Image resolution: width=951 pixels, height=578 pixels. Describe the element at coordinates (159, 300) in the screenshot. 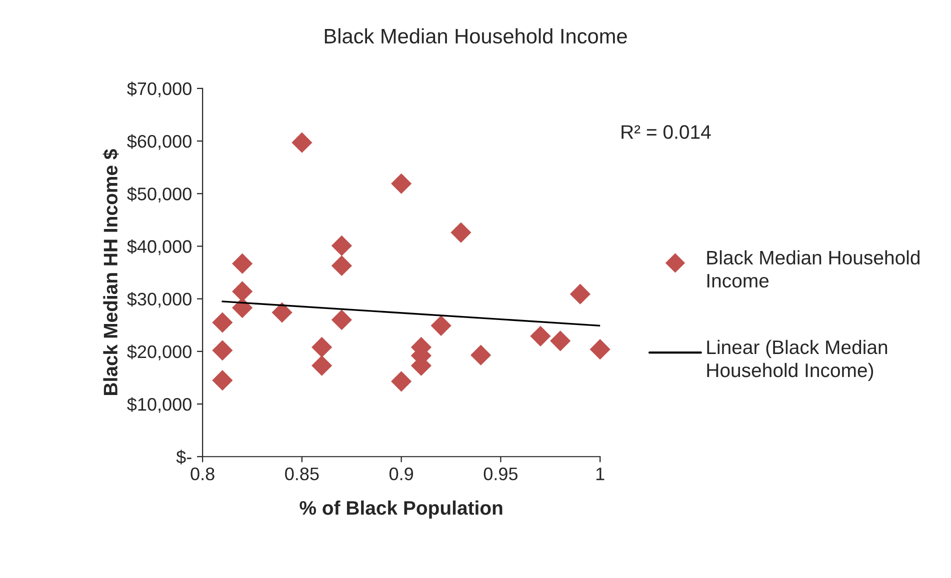

I see `y-tick-label: $30,000` at that location.